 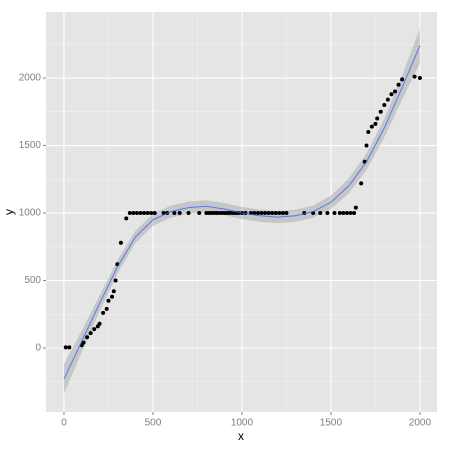 What do you see at coordinates (38, 348) in the screenshot?
I see `y-tick-label: 0` at bounding box center [38, 348].